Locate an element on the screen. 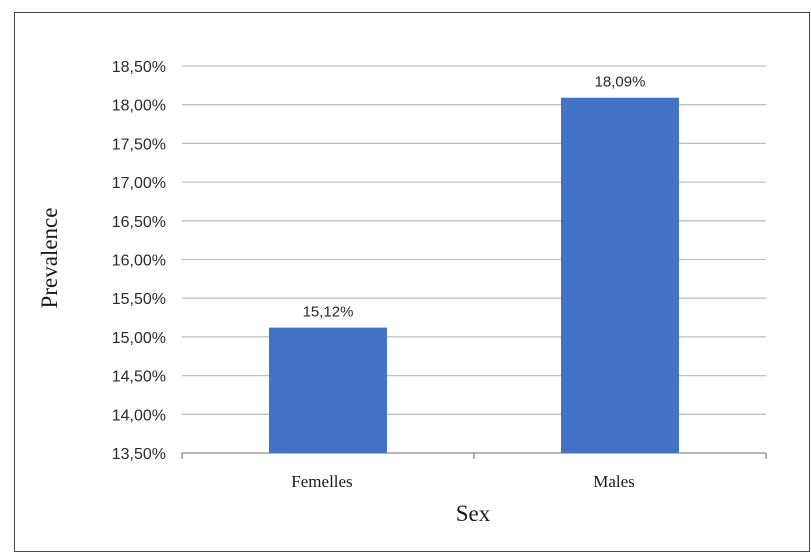 The height and width of the screenshot is (552, 811). bar-femelles is located at coordinates (328, 390).